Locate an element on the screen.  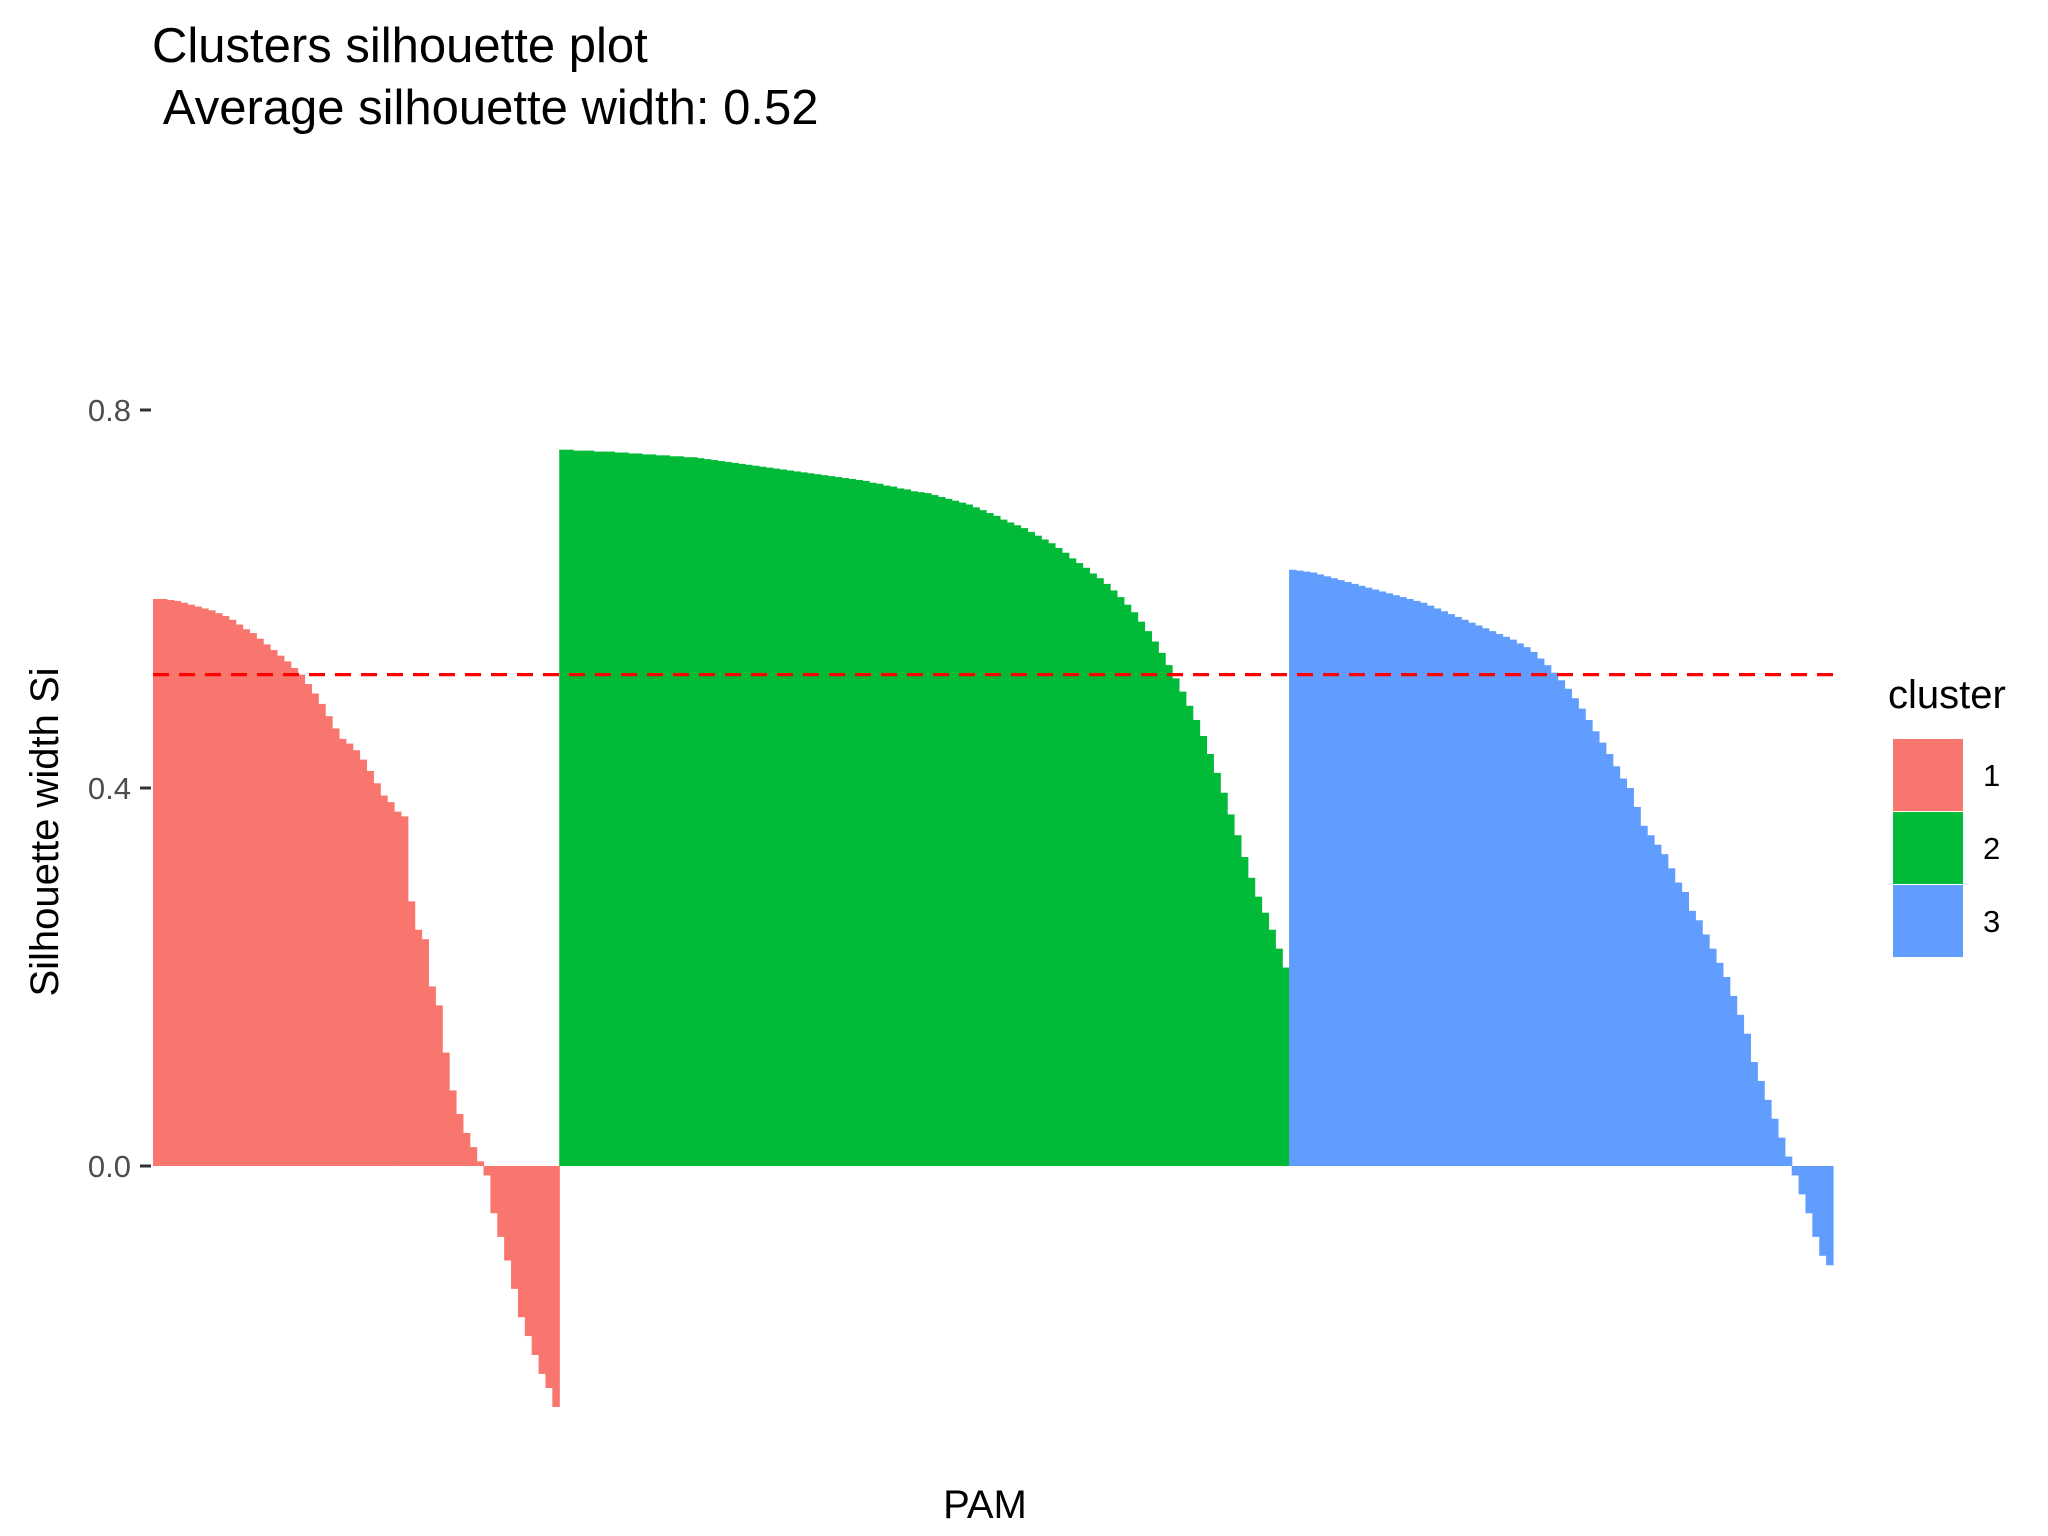
legend-label-cluster-1: 1 is located at coordinates (1991, 775).